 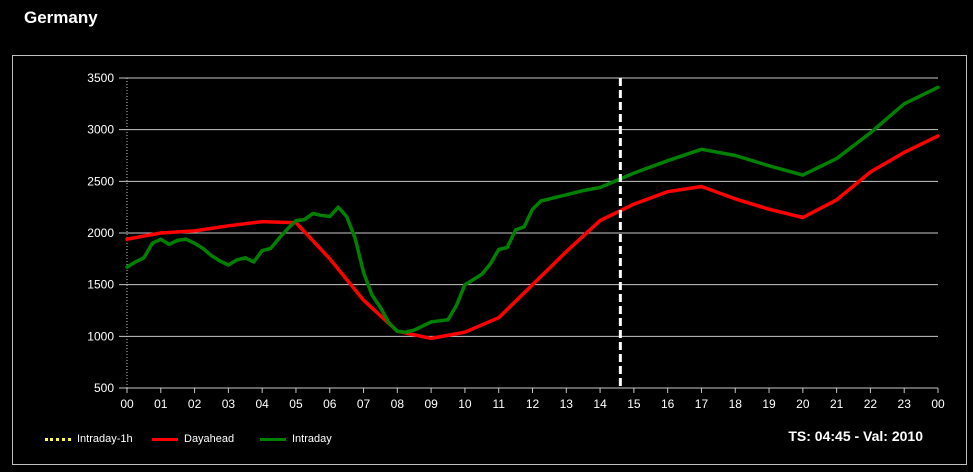 I want to click on x-tick-label: 17, so click(x=702, y=404).